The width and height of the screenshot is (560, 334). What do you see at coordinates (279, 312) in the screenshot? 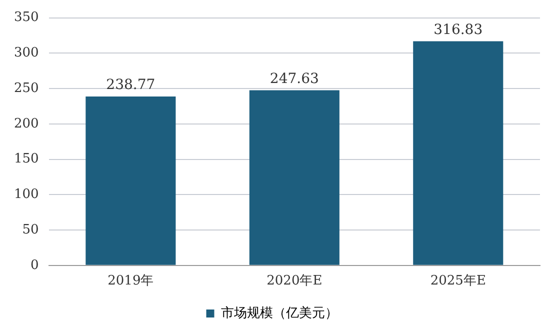
I see `legend-label: 市场规模（亿美元）` at bounding box center [279, 312].